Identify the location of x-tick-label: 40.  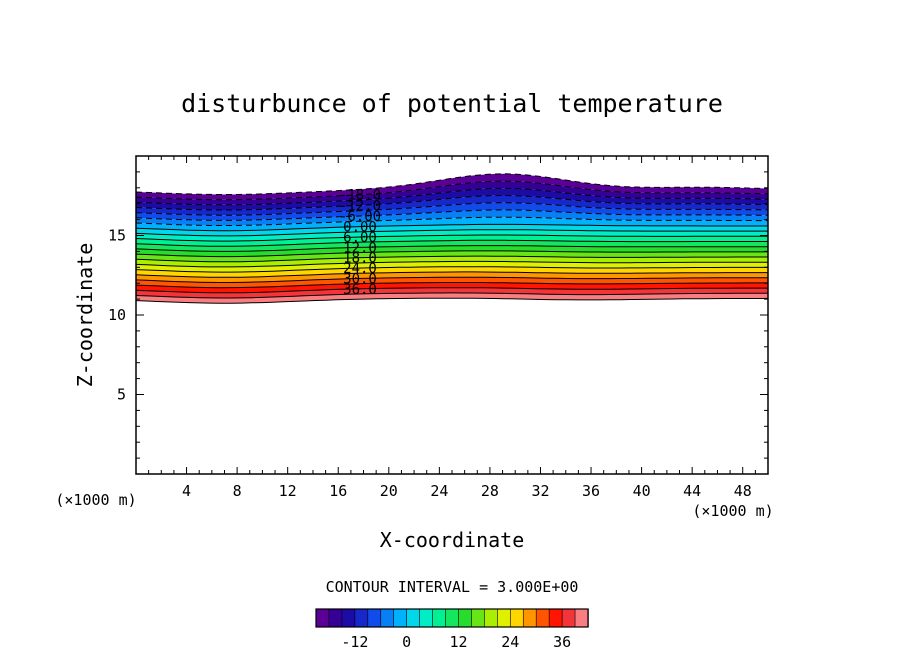
(642, 491).